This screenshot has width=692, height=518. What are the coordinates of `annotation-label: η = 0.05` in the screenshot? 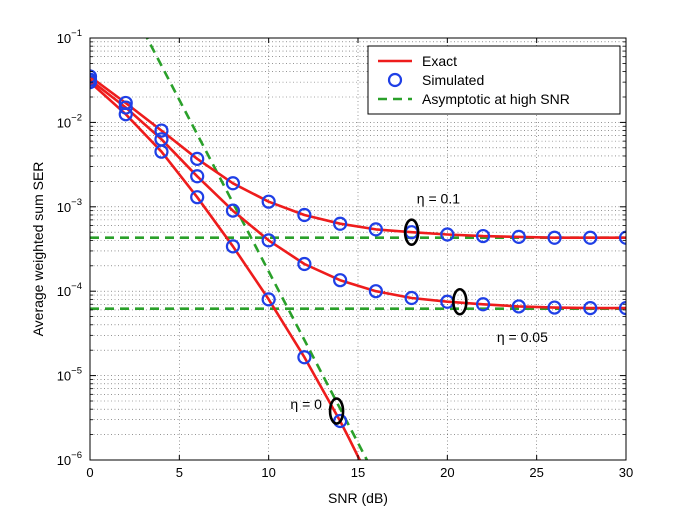 It's located at (522, 337).